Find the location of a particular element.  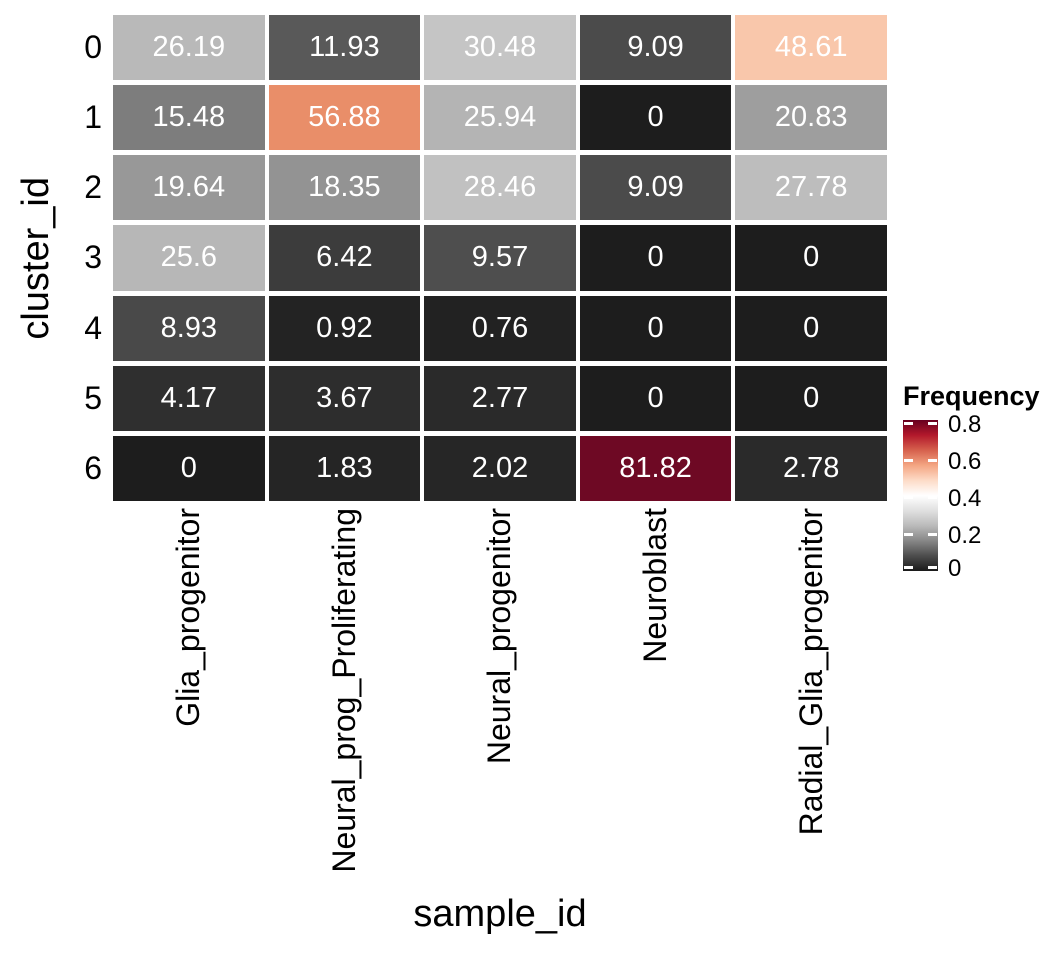

heatmap-cell-r1-c4: 20.83 is located at coordinates (811, 118).